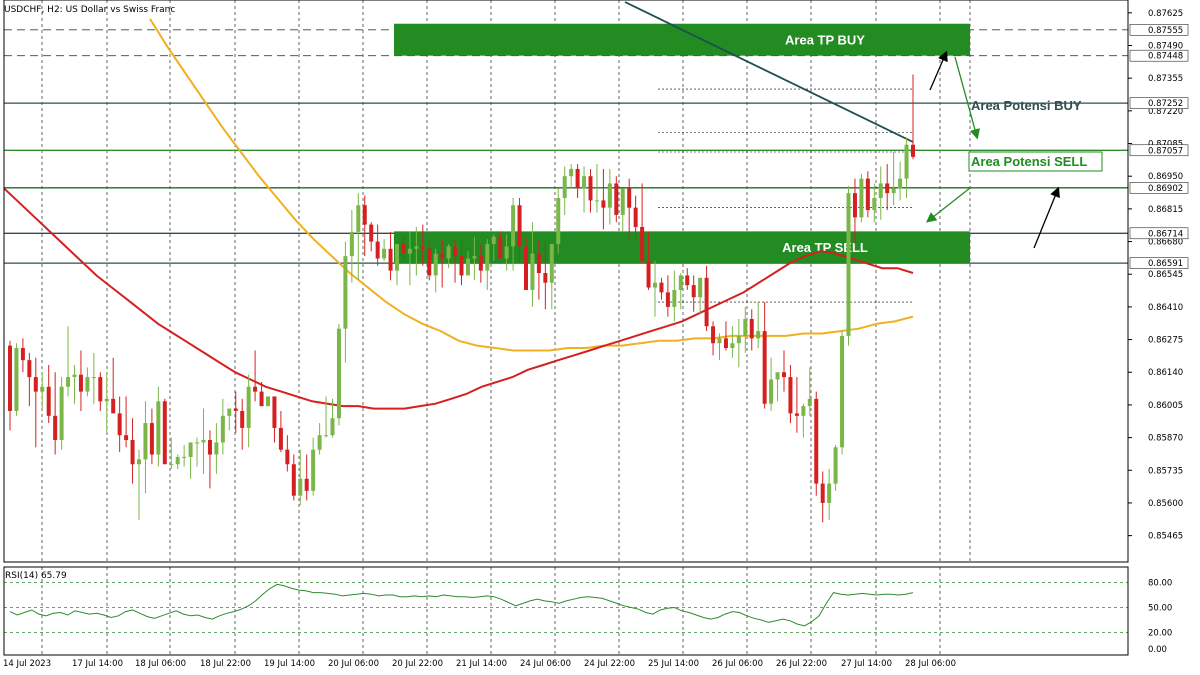  Describe the element at coordinates (1165, 373) in the screenshot. I see `y-tick-label: 0.86140` at that location.